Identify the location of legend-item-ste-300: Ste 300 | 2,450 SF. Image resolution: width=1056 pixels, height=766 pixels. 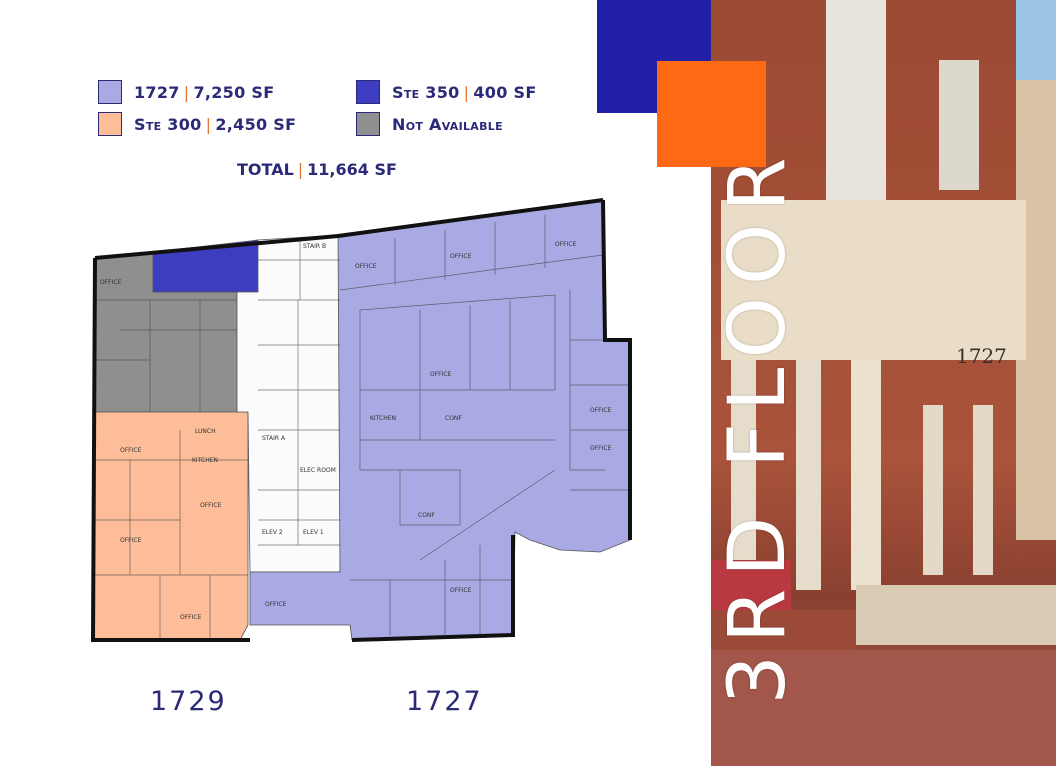
(197, 124).